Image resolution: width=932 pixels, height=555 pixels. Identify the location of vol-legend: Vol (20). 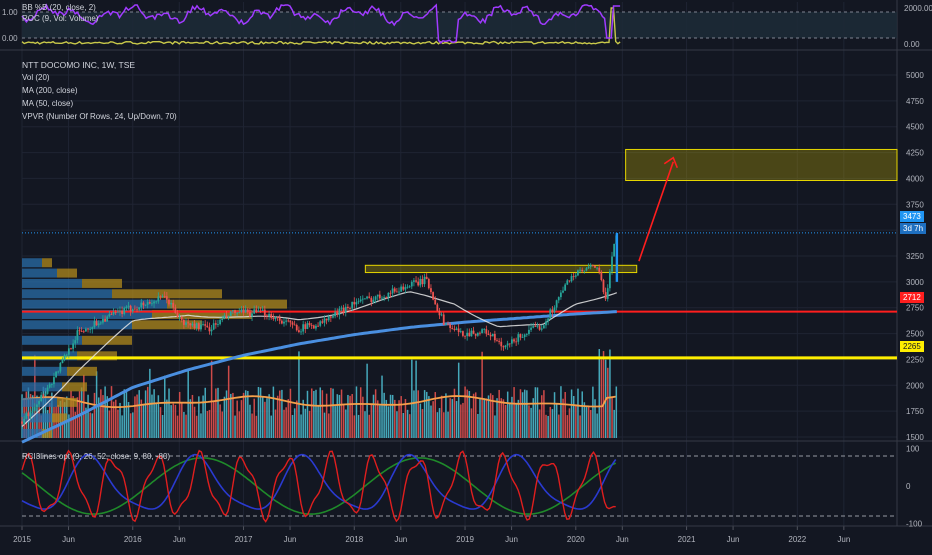
(36, 77).